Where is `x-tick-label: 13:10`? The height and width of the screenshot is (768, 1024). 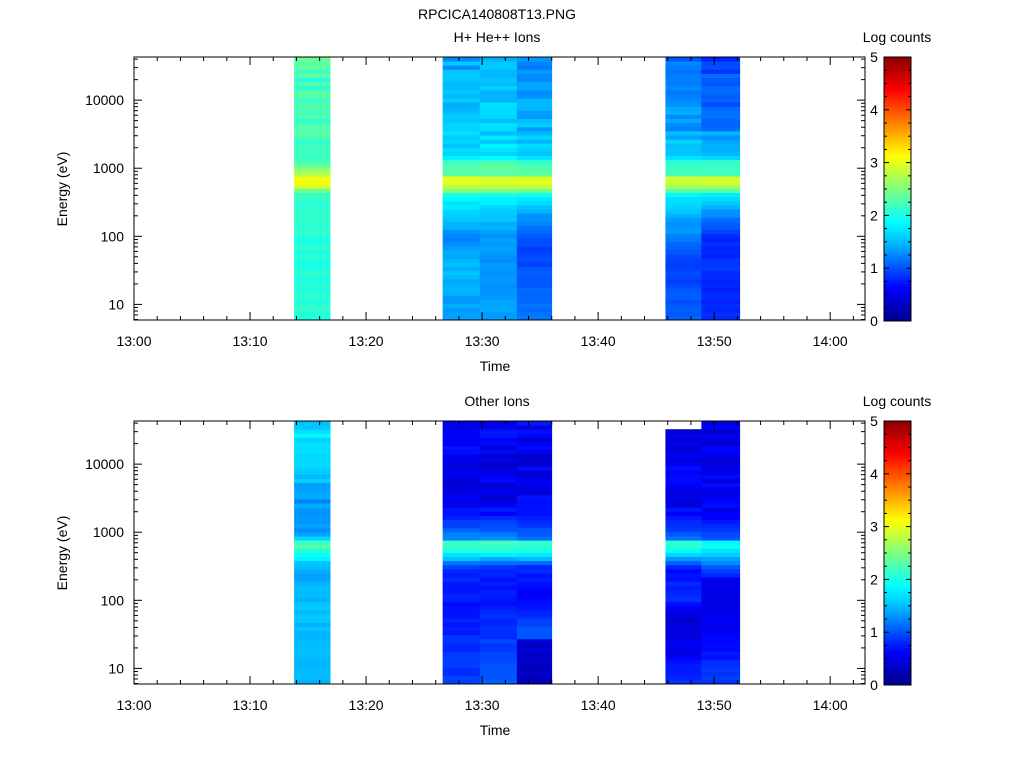
x-tick-label: 13:10 is located at coordinates (250, 341).